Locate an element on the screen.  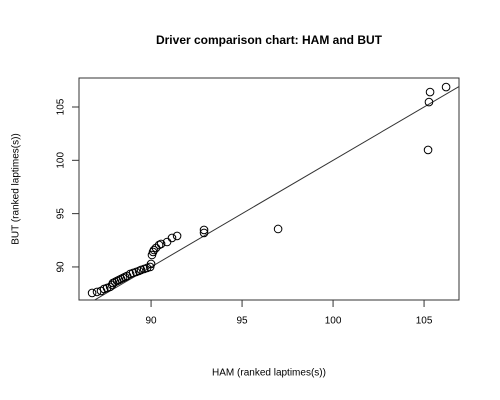
x-tick-label: 100 is located at coordinates (333, 321).